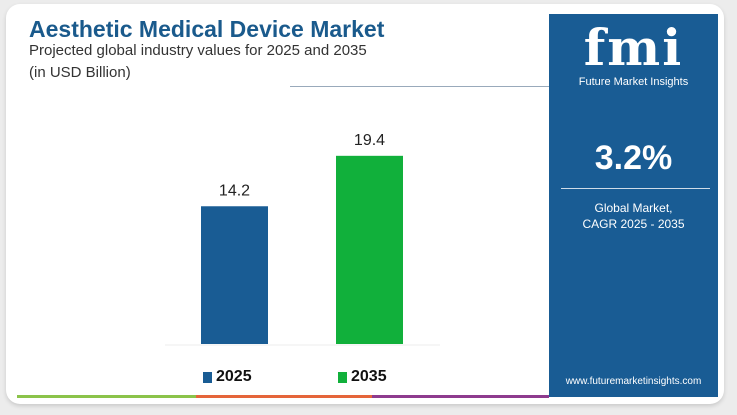 Image resolution: width=737 pixels, height=415 pixels. I want to click on legend-label: 2035, so click(369, 376).